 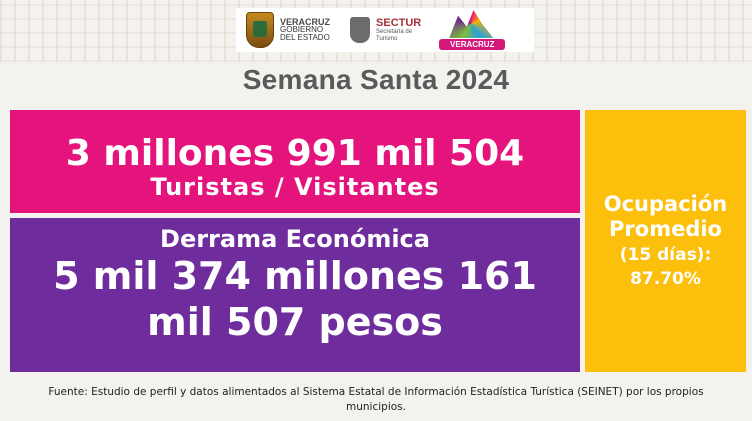 I want to click on veracruz-brand-word: VERACRUZ, so click(x=472, y=44).